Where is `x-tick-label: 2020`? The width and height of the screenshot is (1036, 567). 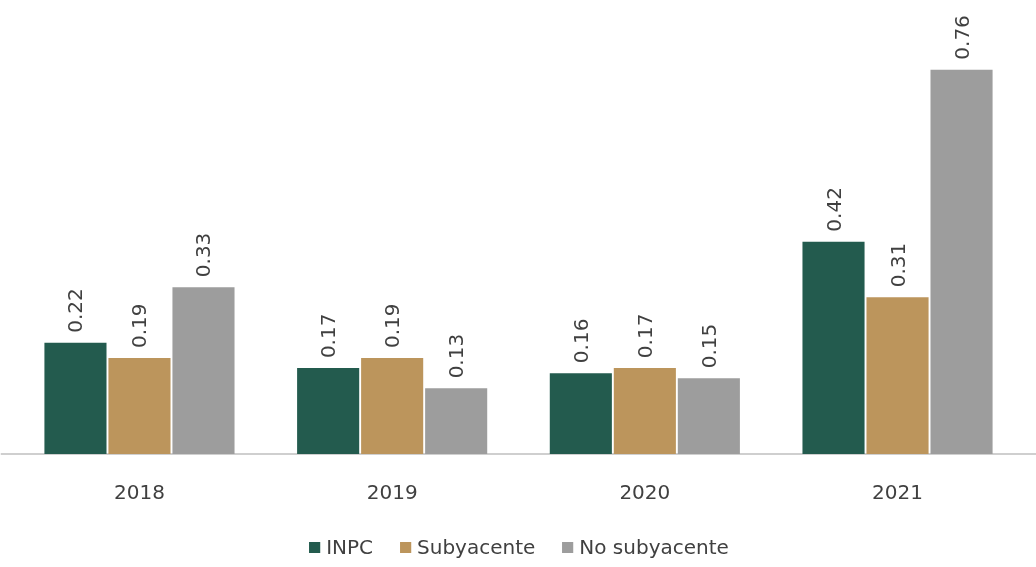 x-tick-label: 2020 is located at coordinates (645, 492).